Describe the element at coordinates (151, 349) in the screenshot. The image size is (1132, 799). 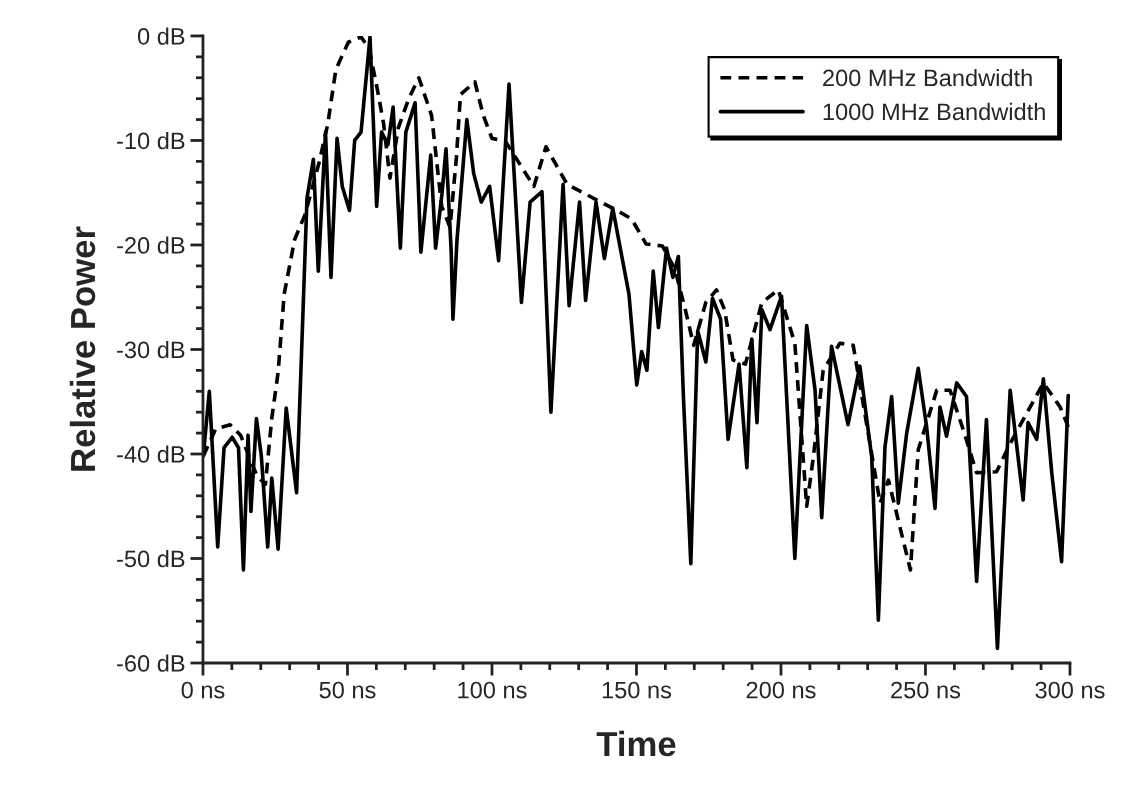
I see `y-tick-label: -30 dB` at that location.